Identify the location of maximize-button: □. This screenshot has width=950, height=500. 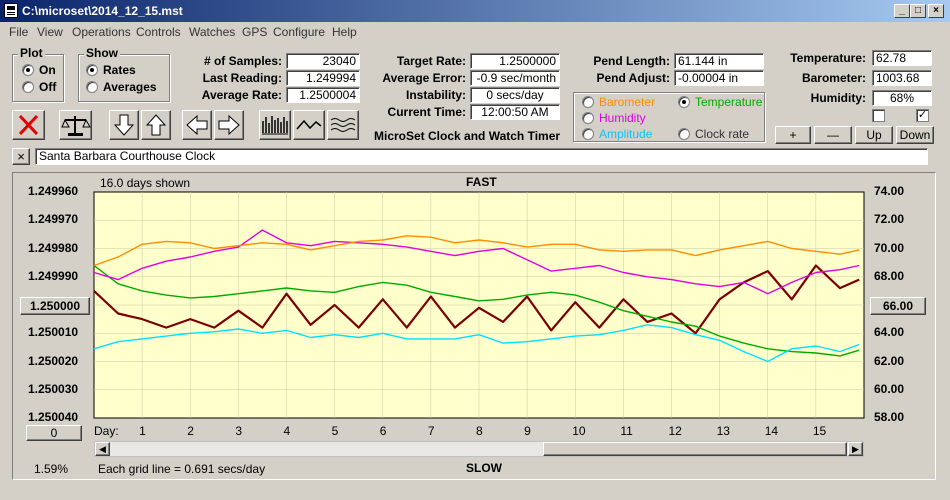
(918, 11).